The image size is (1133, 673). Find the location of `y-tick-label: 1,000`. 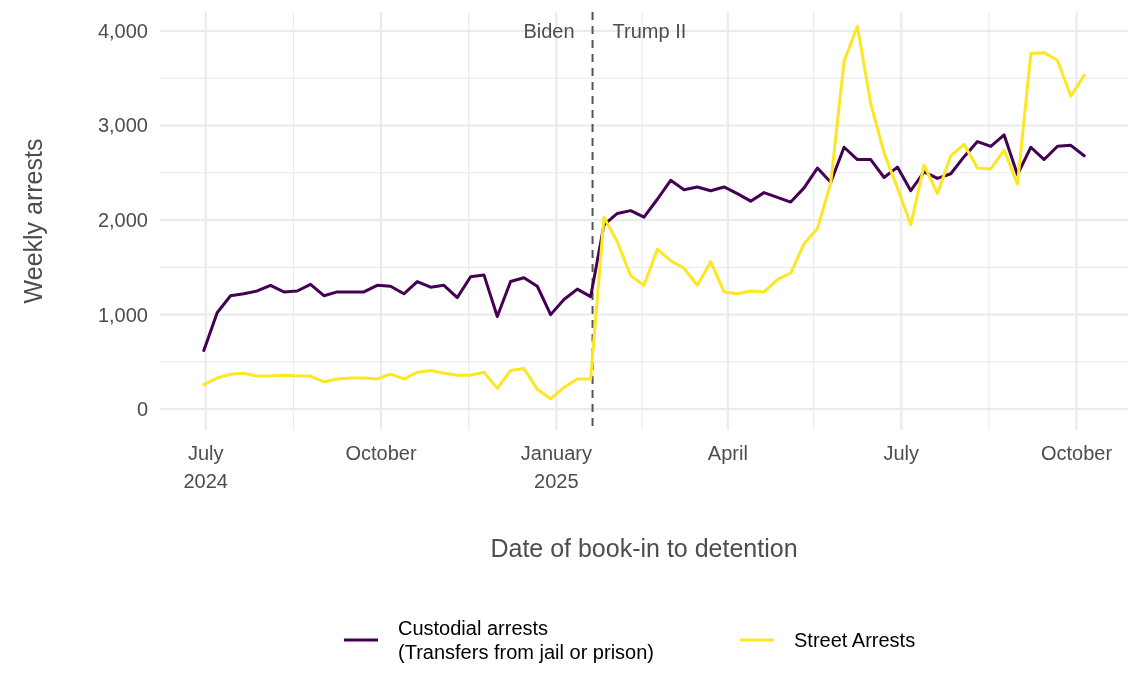

y-tick-label: 1,000 is located at coordinates (122, 314).